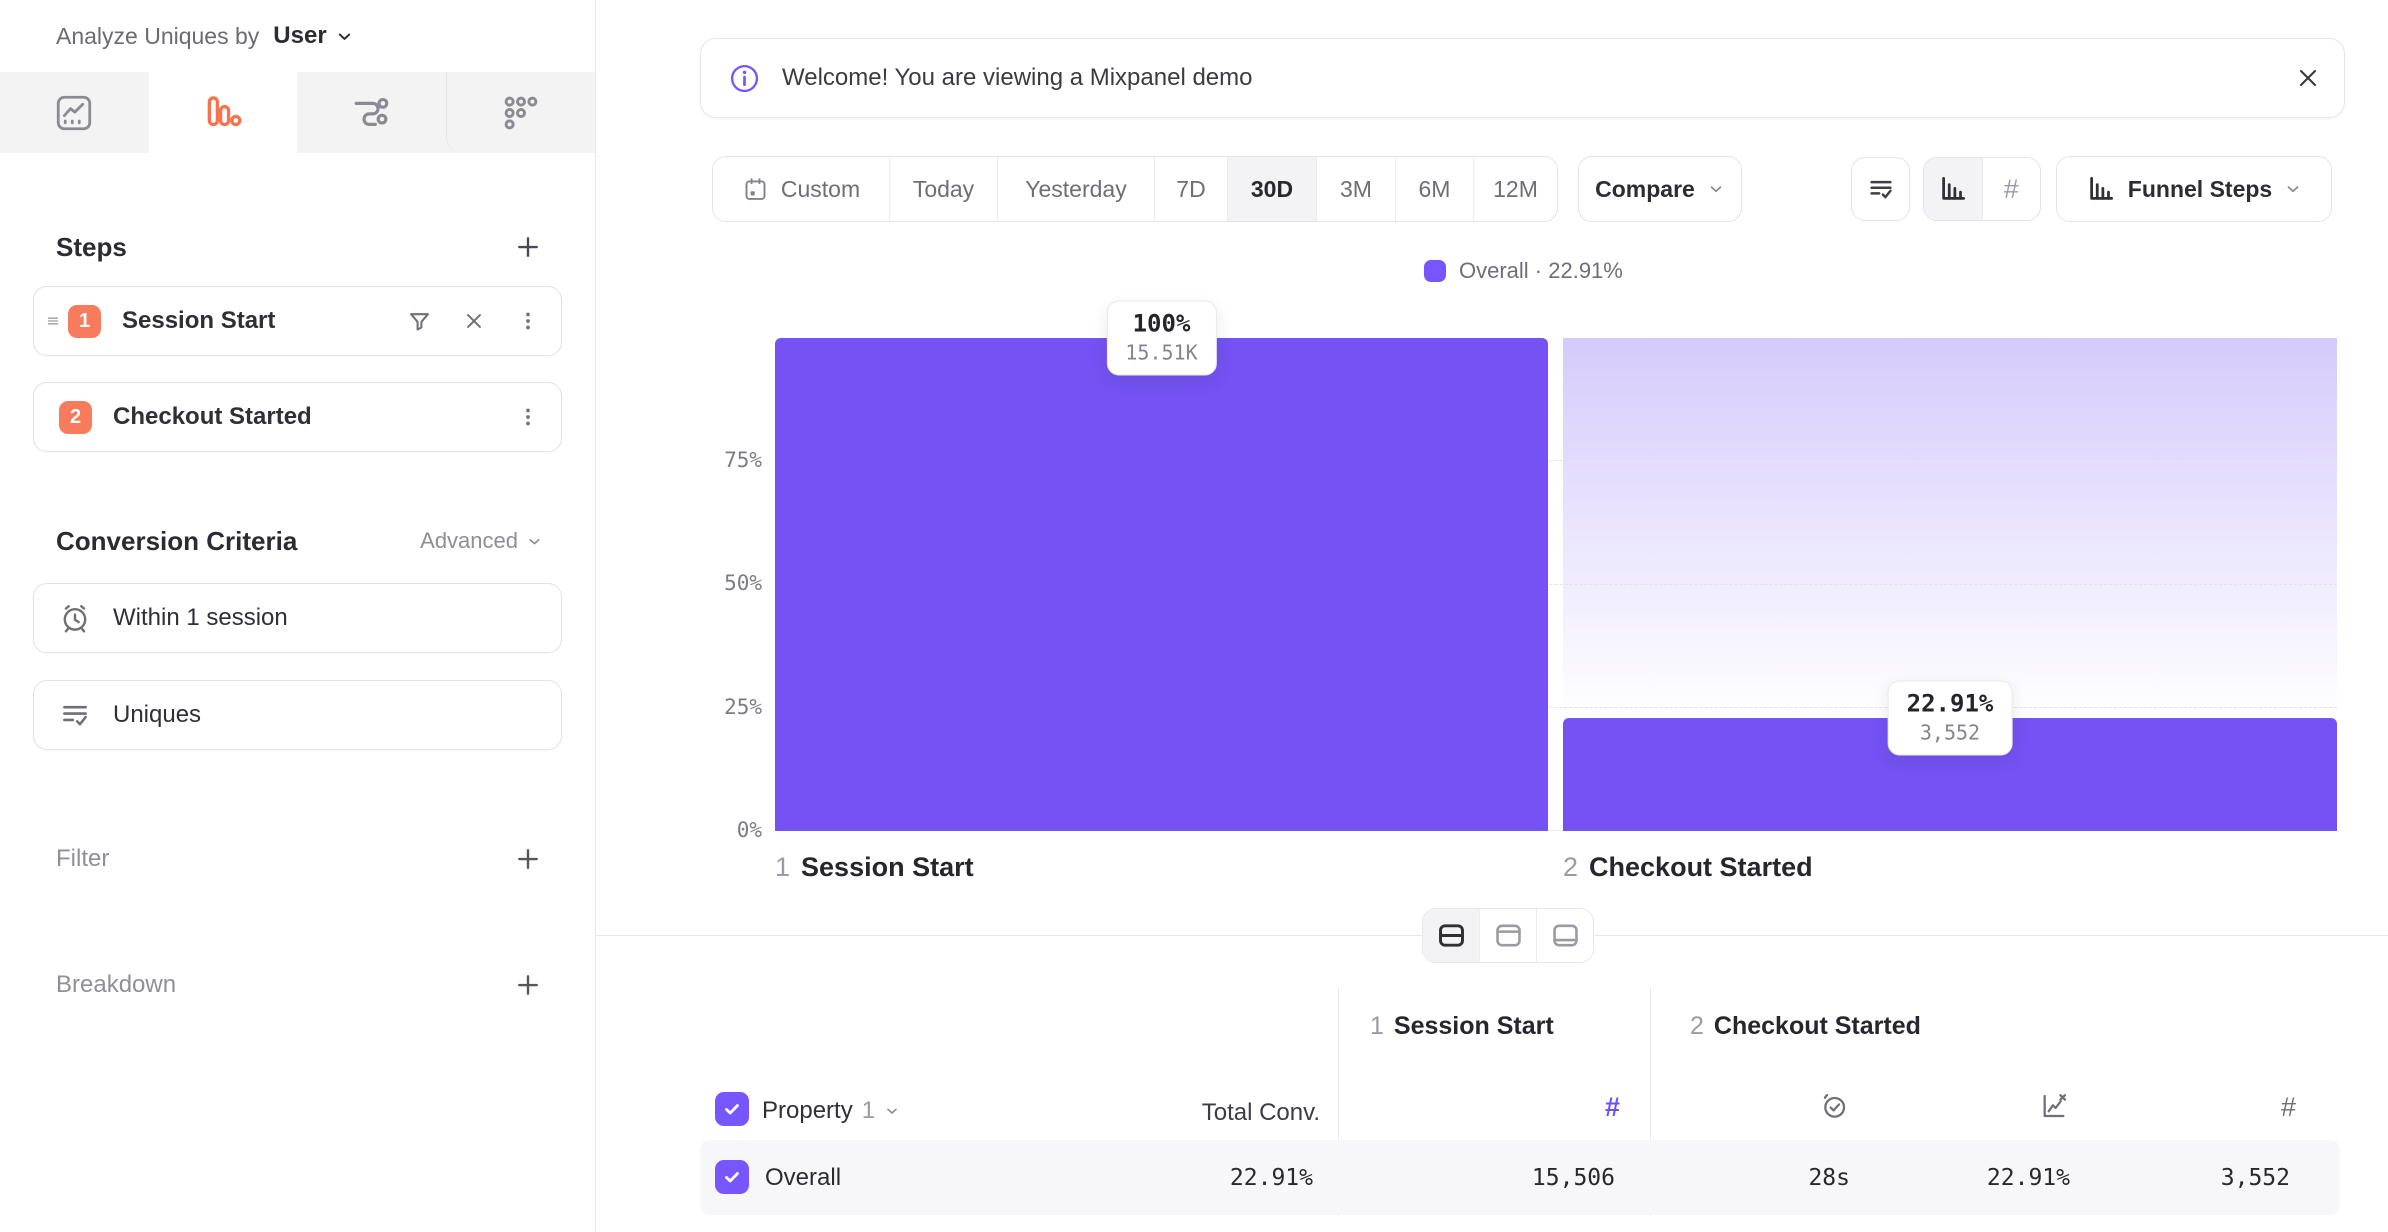  I want to click on group-name: Session Start, so click(1473, 1026).